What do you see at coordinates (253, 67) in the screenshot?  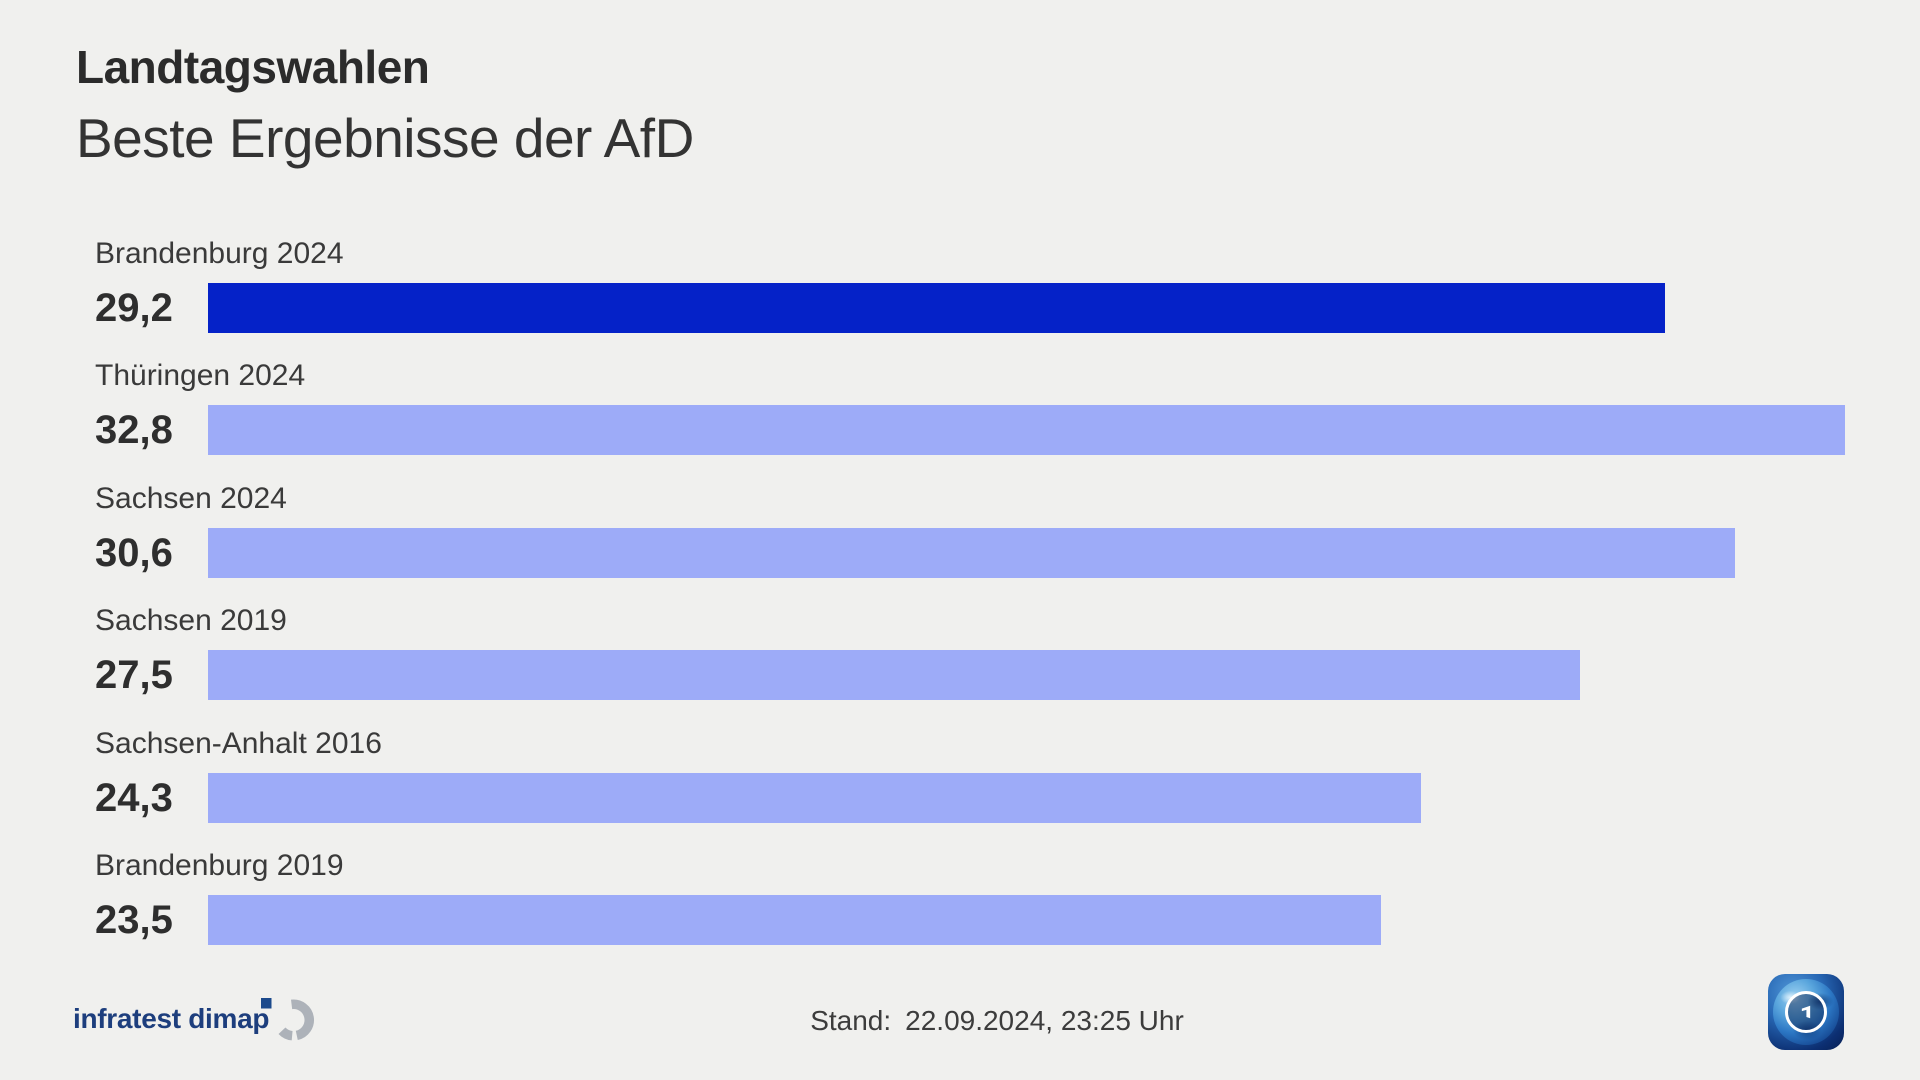 I see `kicker: Landtagswahlen` at bounding box center [253, 67].